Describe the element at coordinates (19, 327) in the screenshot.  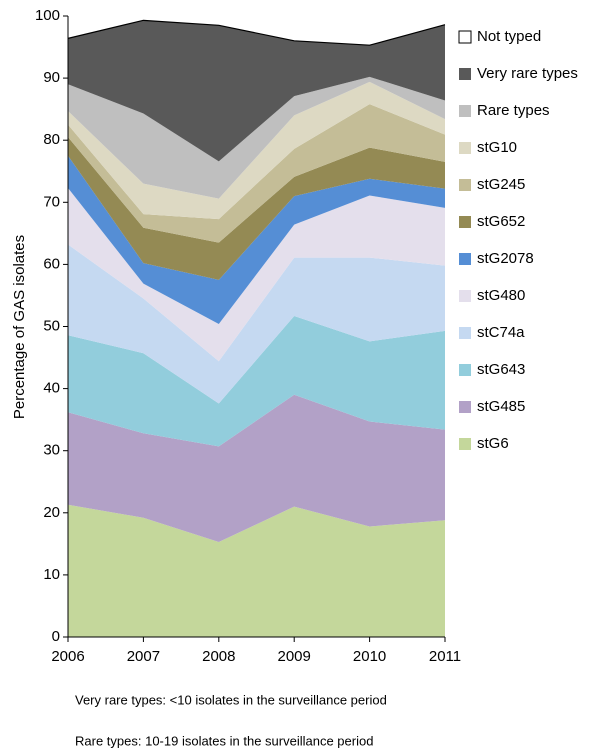
I see `y-axis-label: Percentage of GAS isolates` at that location.